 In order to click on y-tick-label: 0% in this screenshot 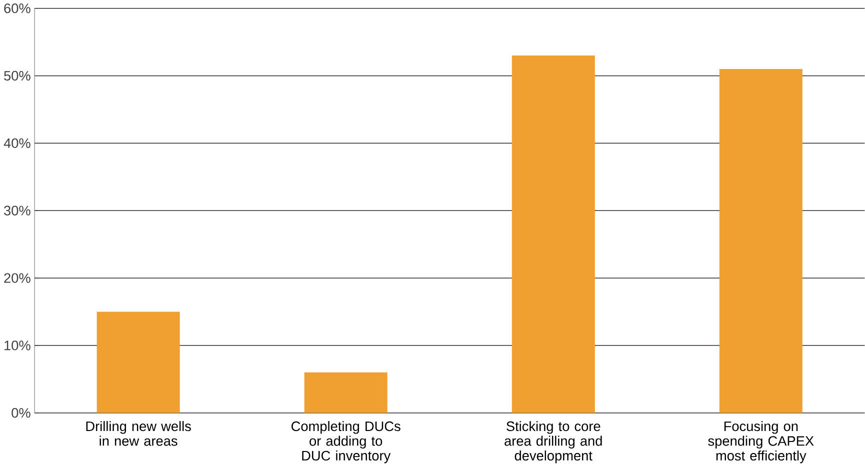, I will do `click(21, 413)`.